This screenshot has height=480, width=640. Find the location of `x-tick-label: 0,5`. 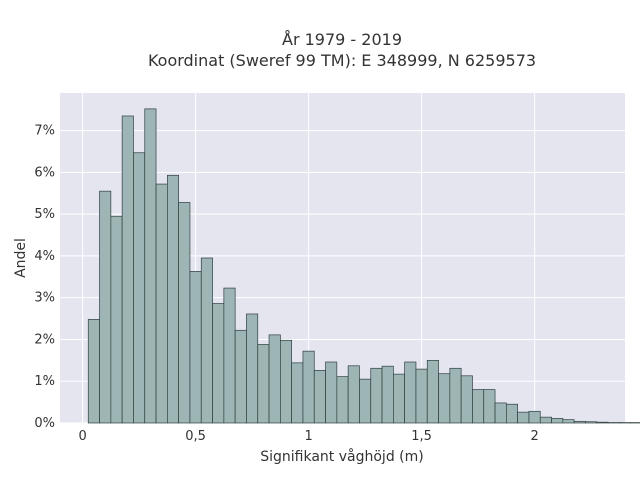

x-tick-label: 0,5 is located at coordinates (195, 436).